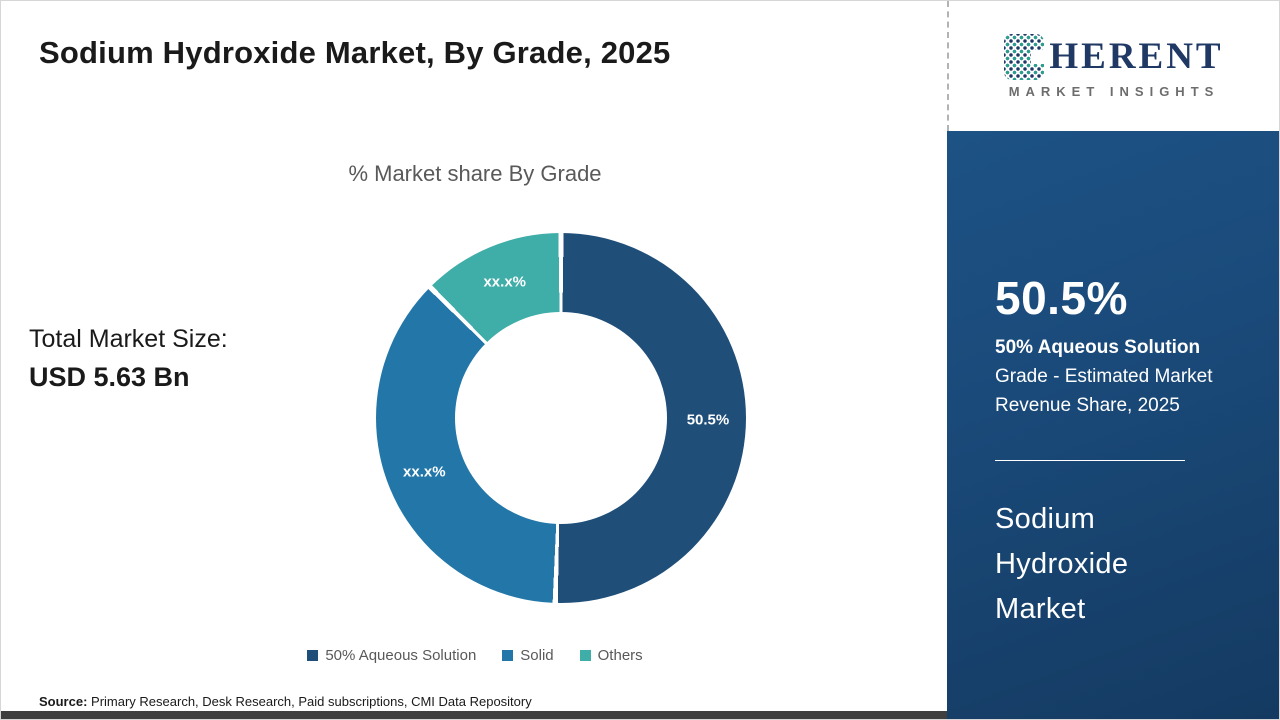 Image resolution: width=1280 pixels, height=720 pixels. I want to click on legend-swatch-others, so click(585, 655).